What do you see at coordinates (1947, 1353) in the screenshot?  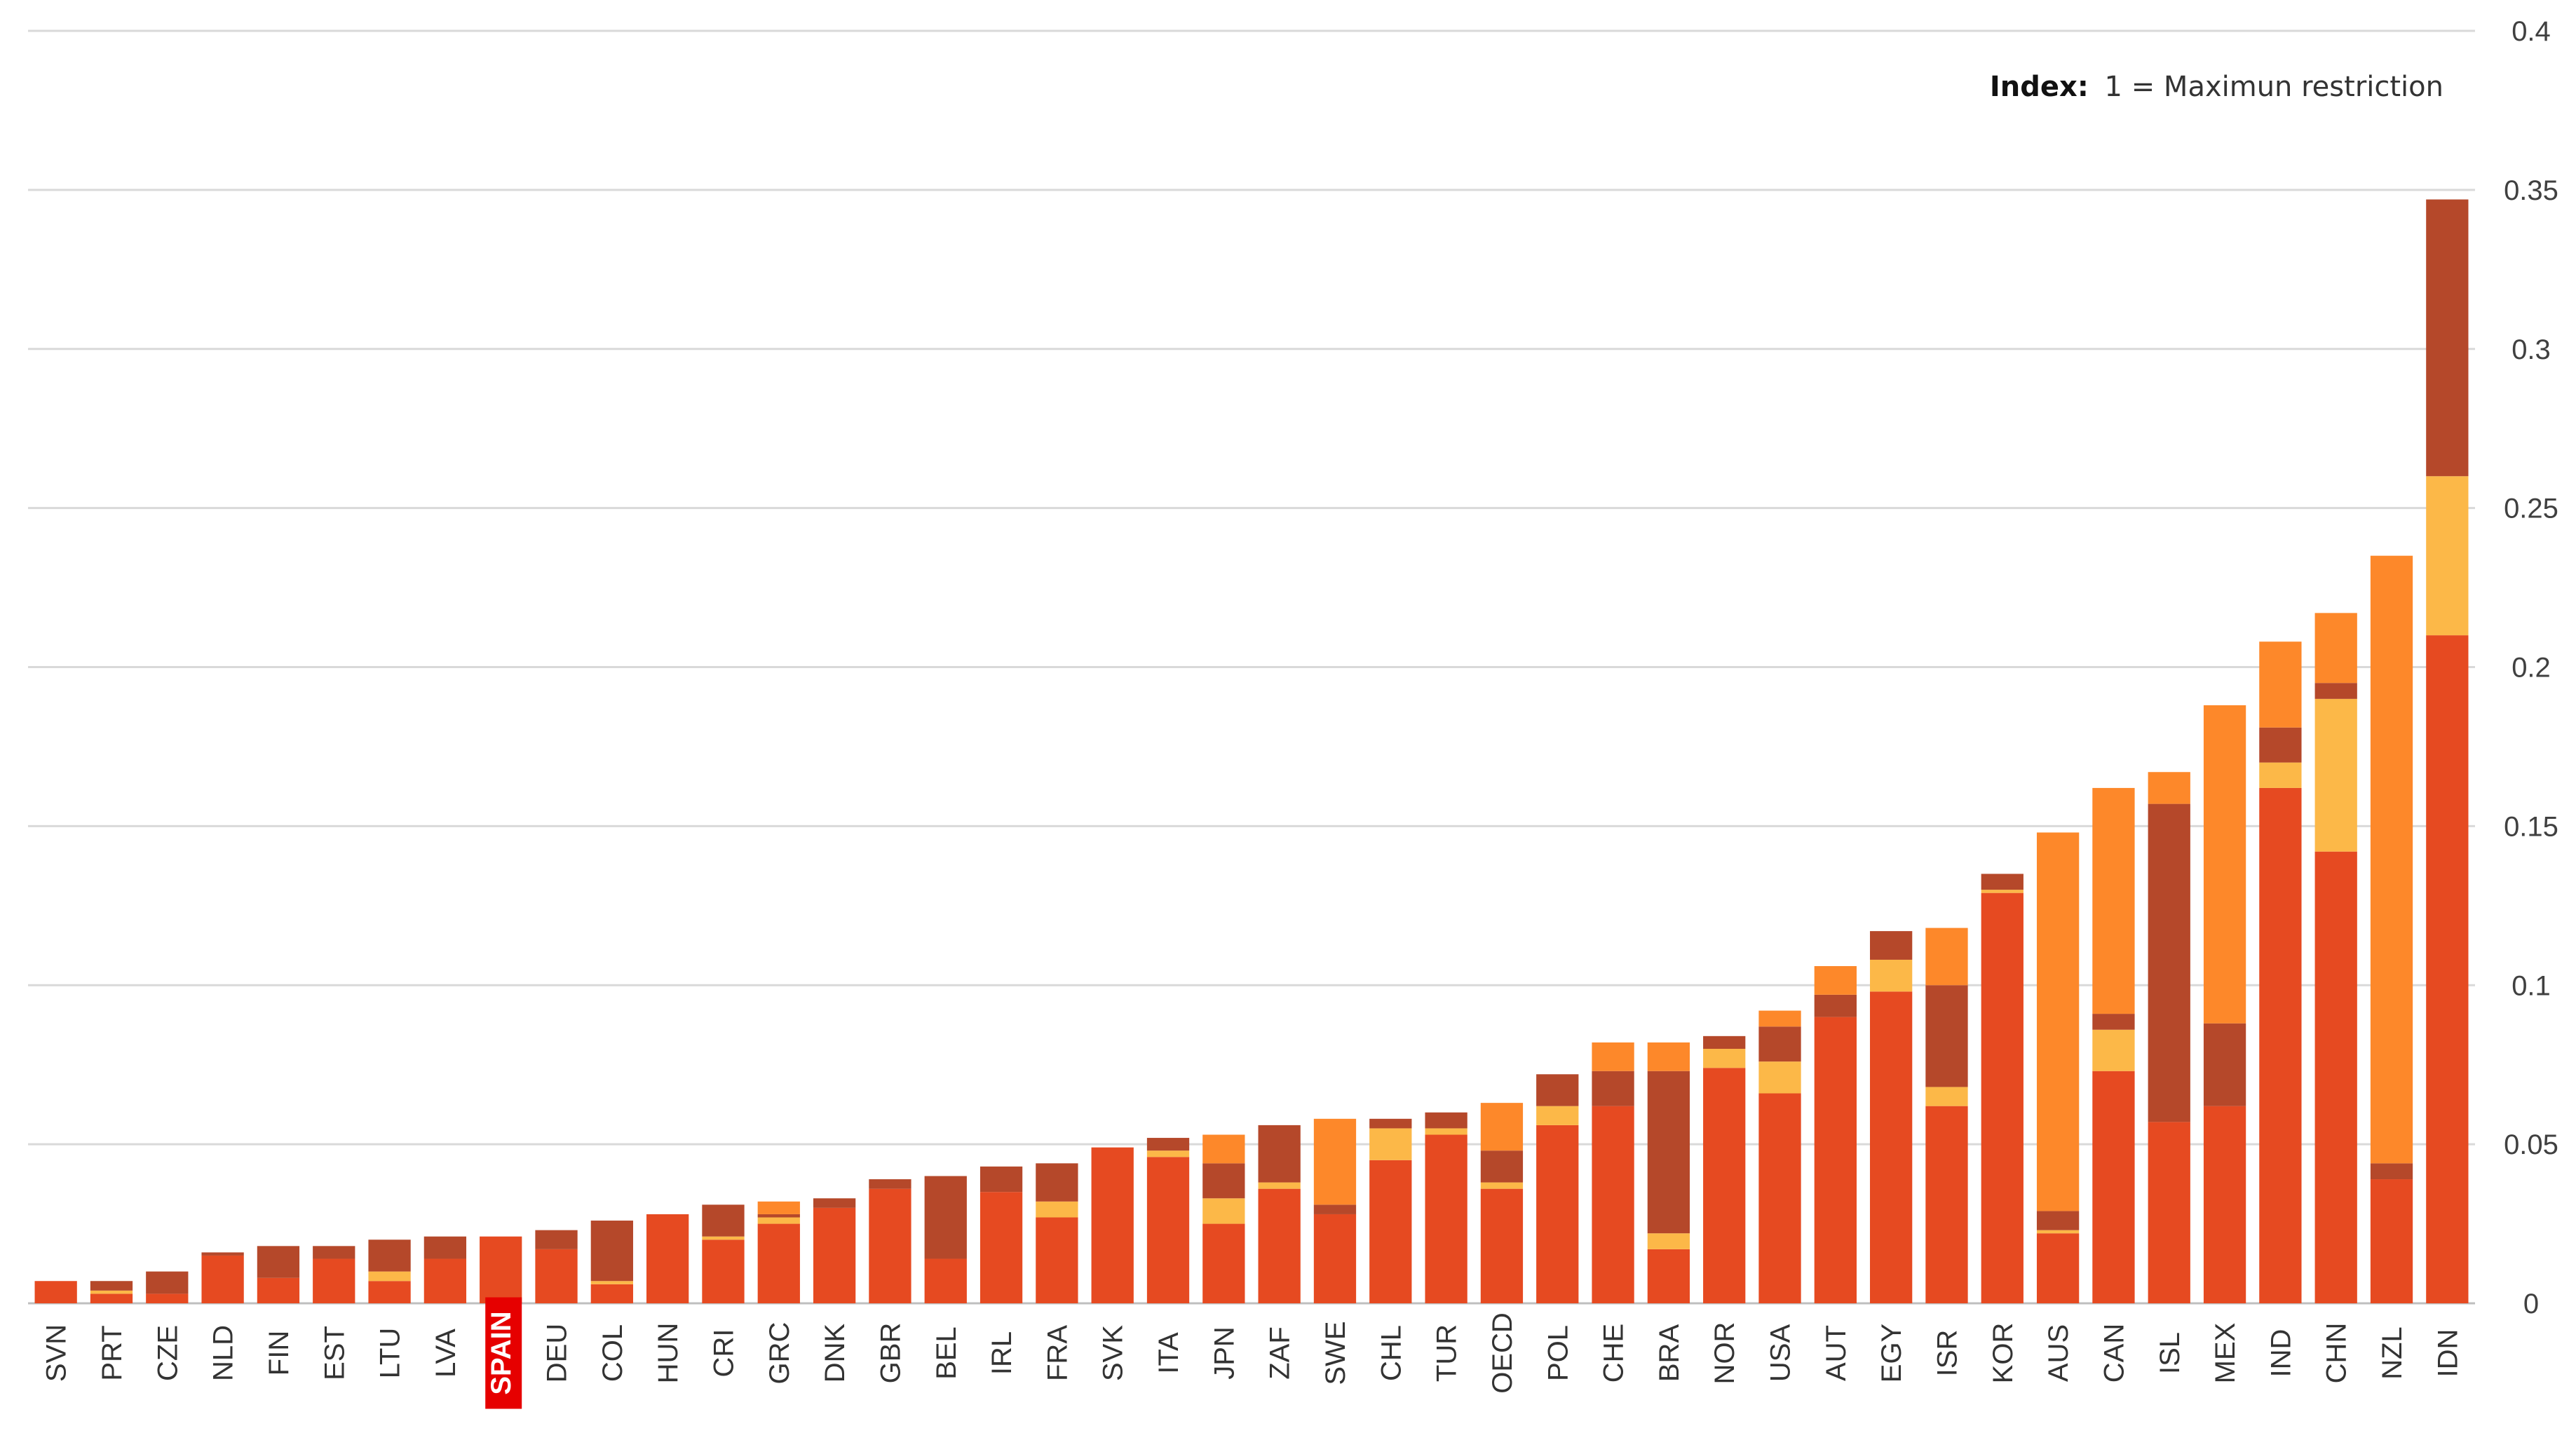 I see `x-label-text: ISR` at bounding box center [1947, 1353].